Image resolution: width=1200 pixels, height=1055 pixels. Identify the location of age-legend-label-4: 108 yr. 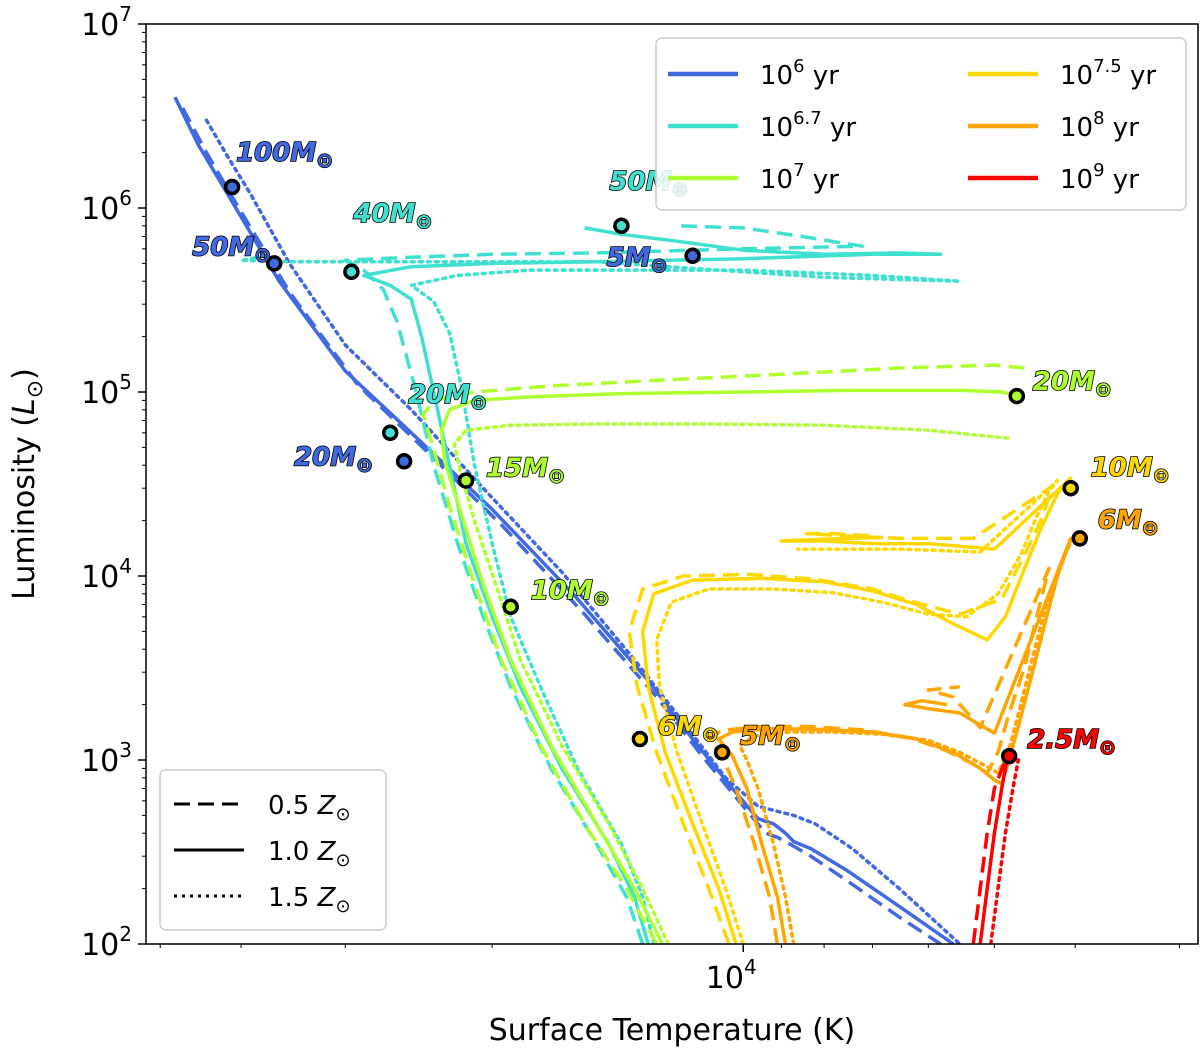
(1099, 125).